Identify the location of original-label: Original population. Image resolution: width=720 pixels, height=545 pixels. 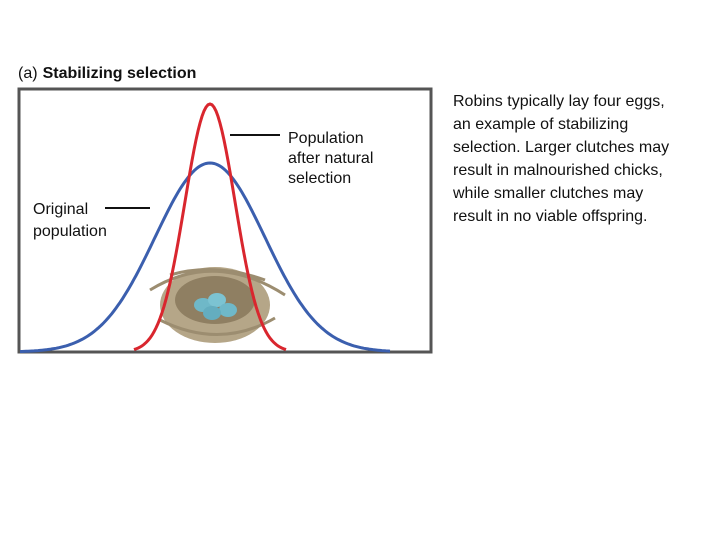
(70, 220).